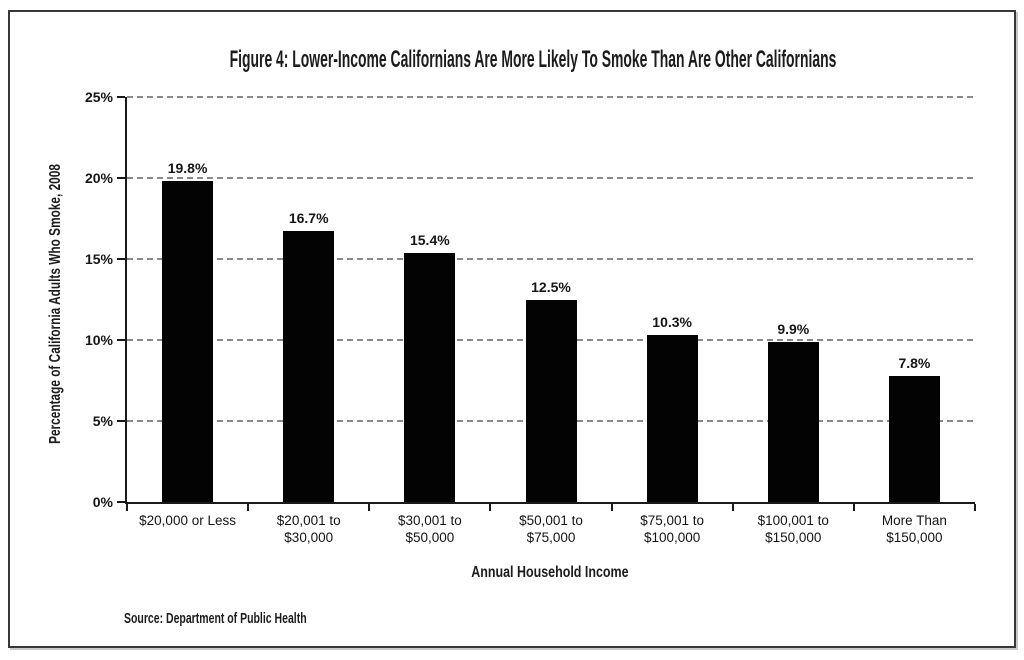  What do you see at coordinates (551, 178) in the screenshot?
I see `gridline-20pct` at bounding box center [551, 178].